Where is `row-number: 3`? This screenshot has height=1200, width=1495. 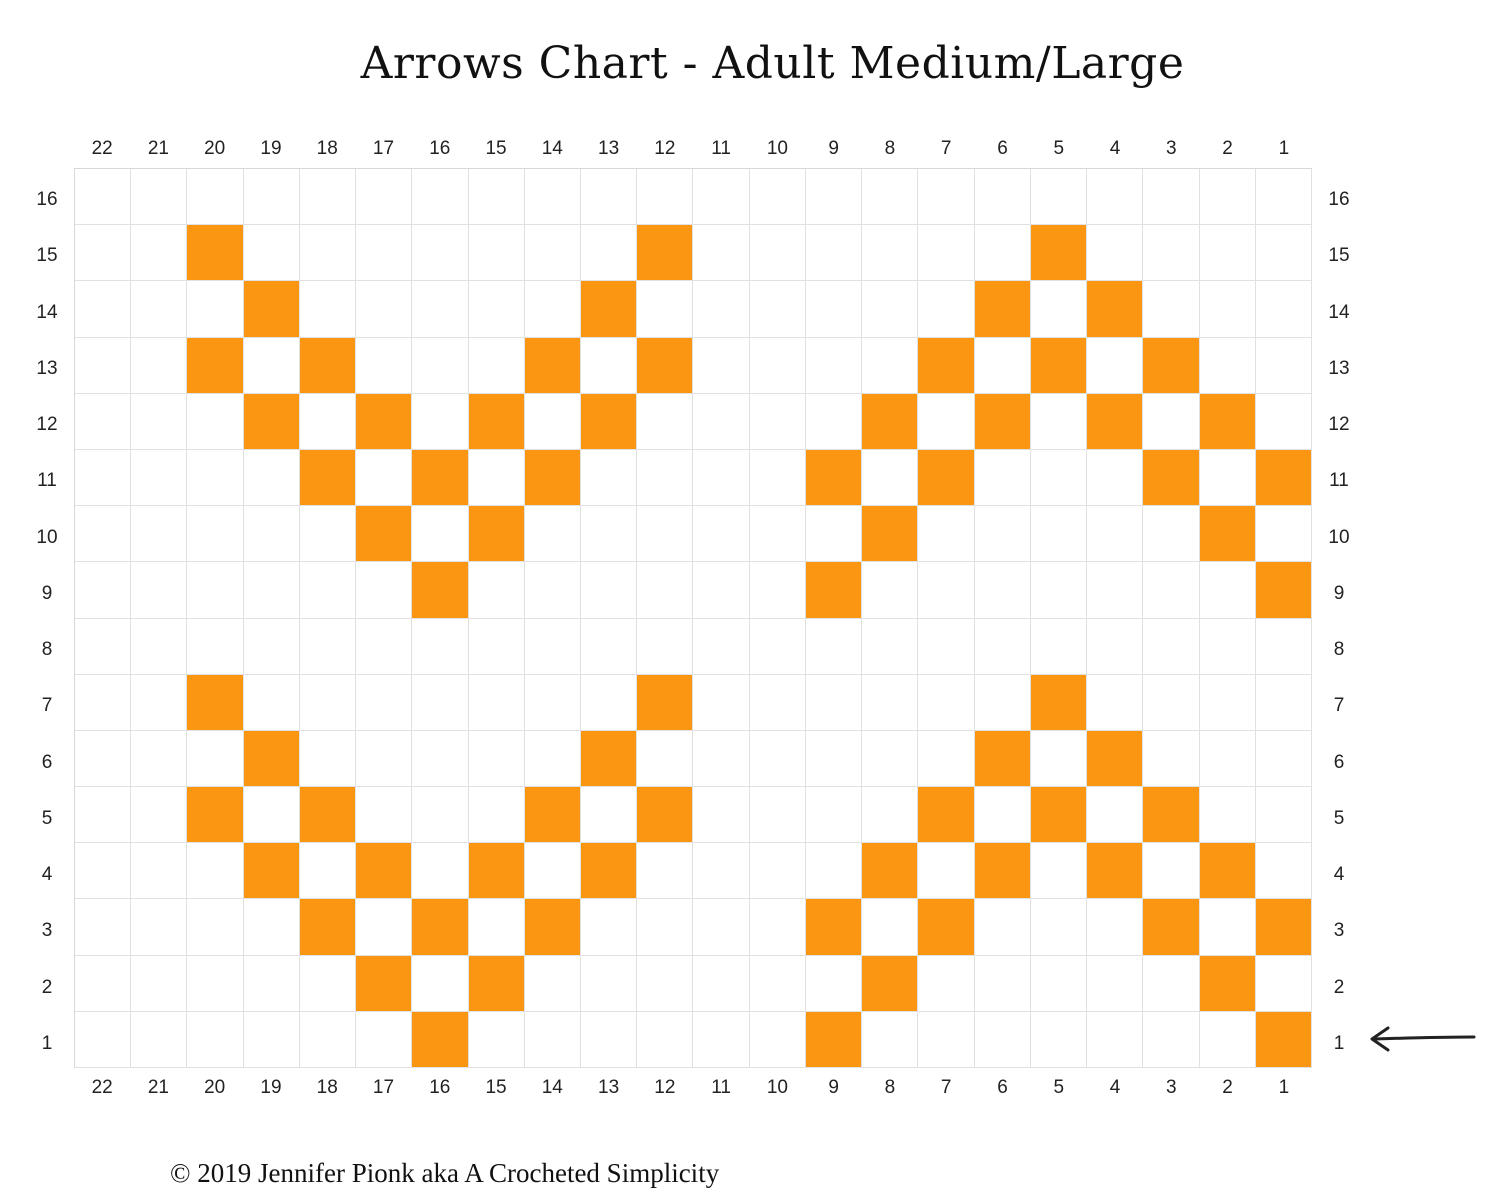
row-number: 3 is located at coordinates (1339, 931).